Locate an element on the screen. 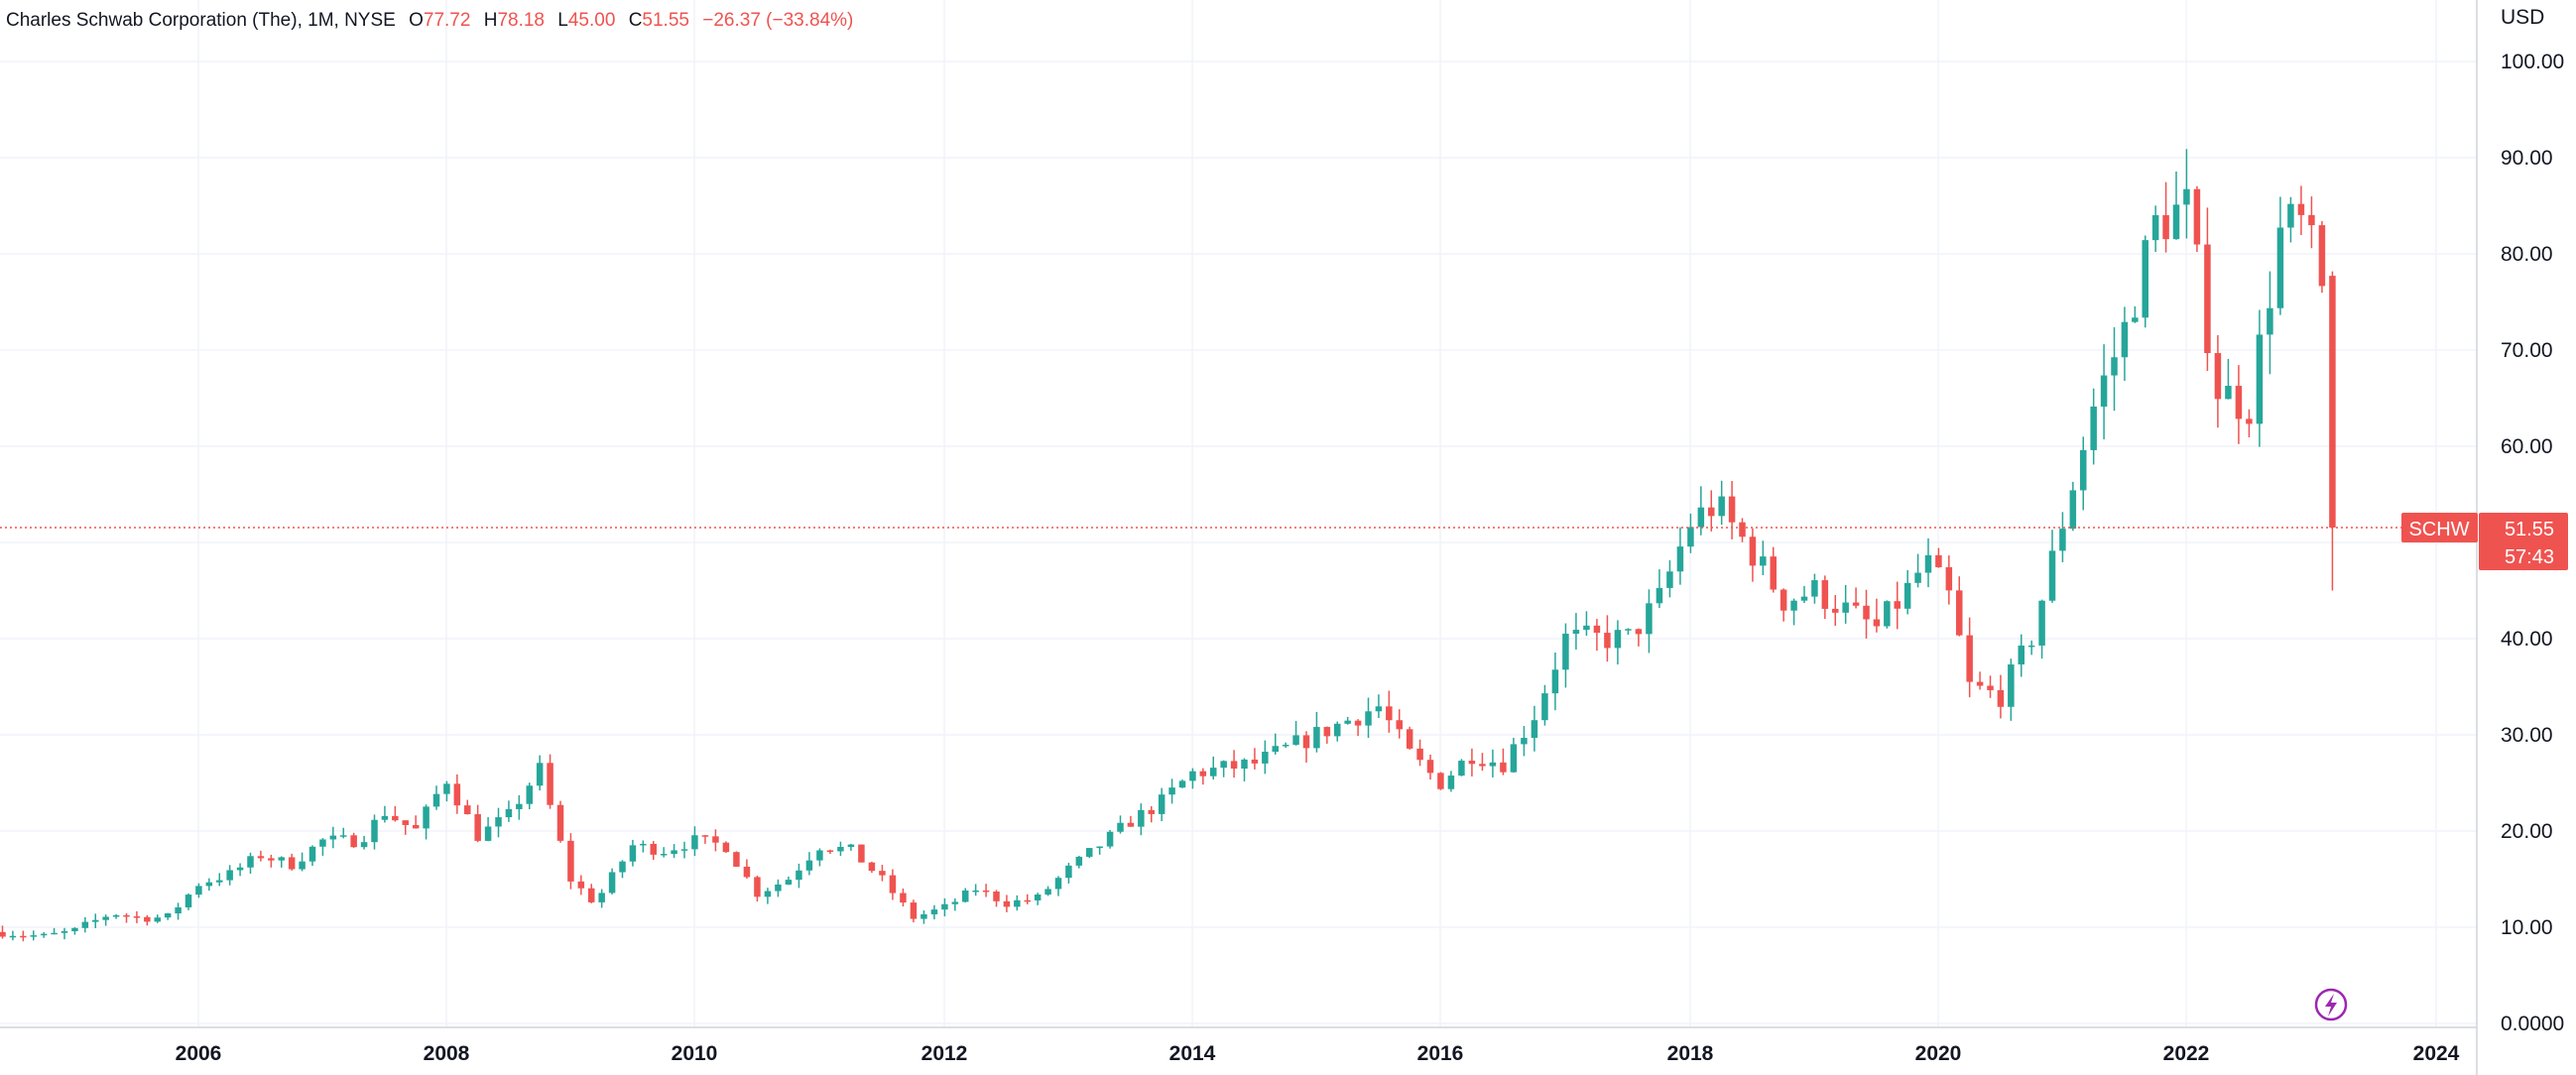 The height and width of the screenshot is (1075, 2576). time-axis-labels: 2006 2008 2010 2012 2014 2016 2018 2020 2022 2024 is located at coordinates (1318, 1053).